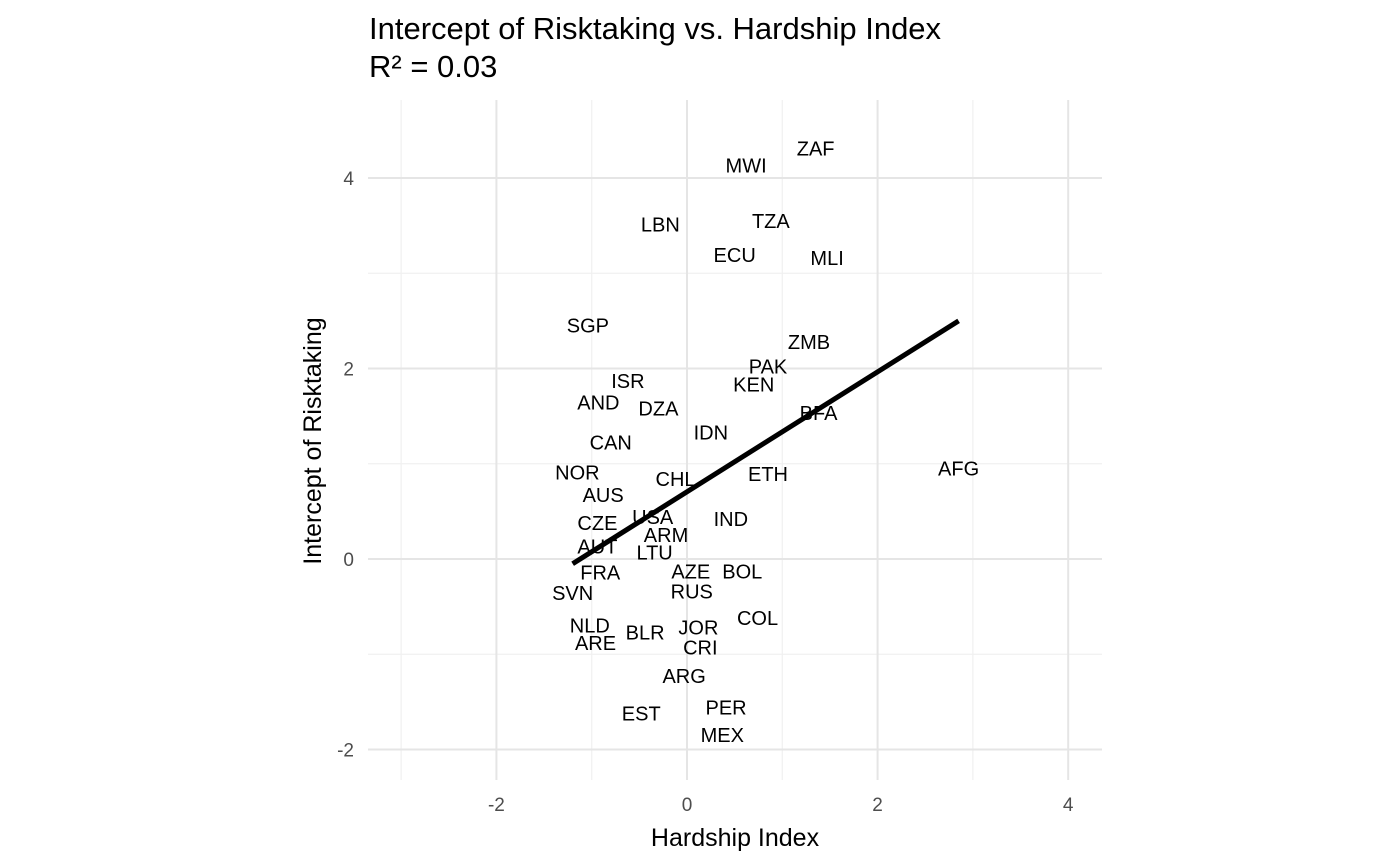 Image resolution: width=1400 pixels, height=865 pixels. What do you see at coordinates (603, 496) in the screenshot?
I see `point-label-aus: AUS` at bounding box center [603, 496].